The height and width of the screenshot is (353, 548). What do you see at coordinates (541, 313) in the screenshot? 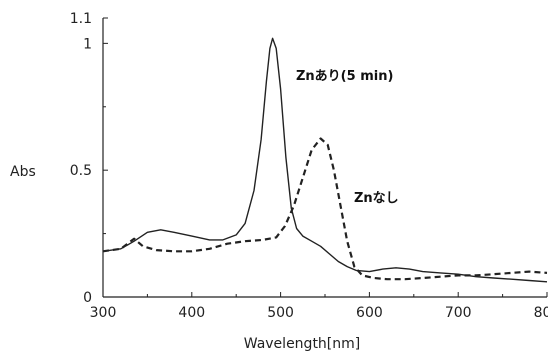
I see `x-tick-label: 800` at bounding box center [541, 313].